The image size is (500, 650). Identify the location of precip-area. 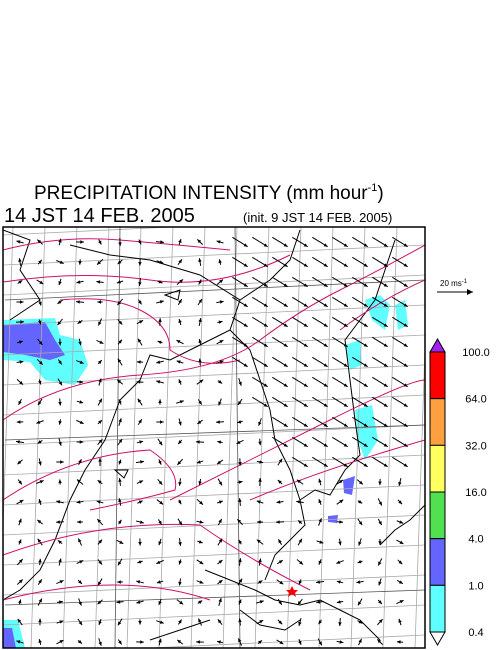
(366, 432).